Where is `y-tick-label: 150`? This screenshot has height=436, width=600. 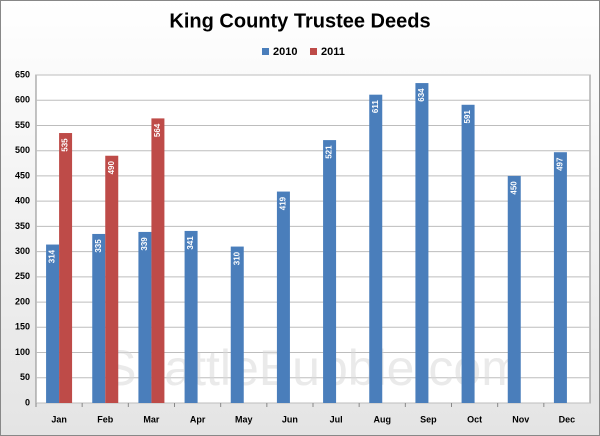
y-tick-label: 150 is located at coordinates (22, 327).